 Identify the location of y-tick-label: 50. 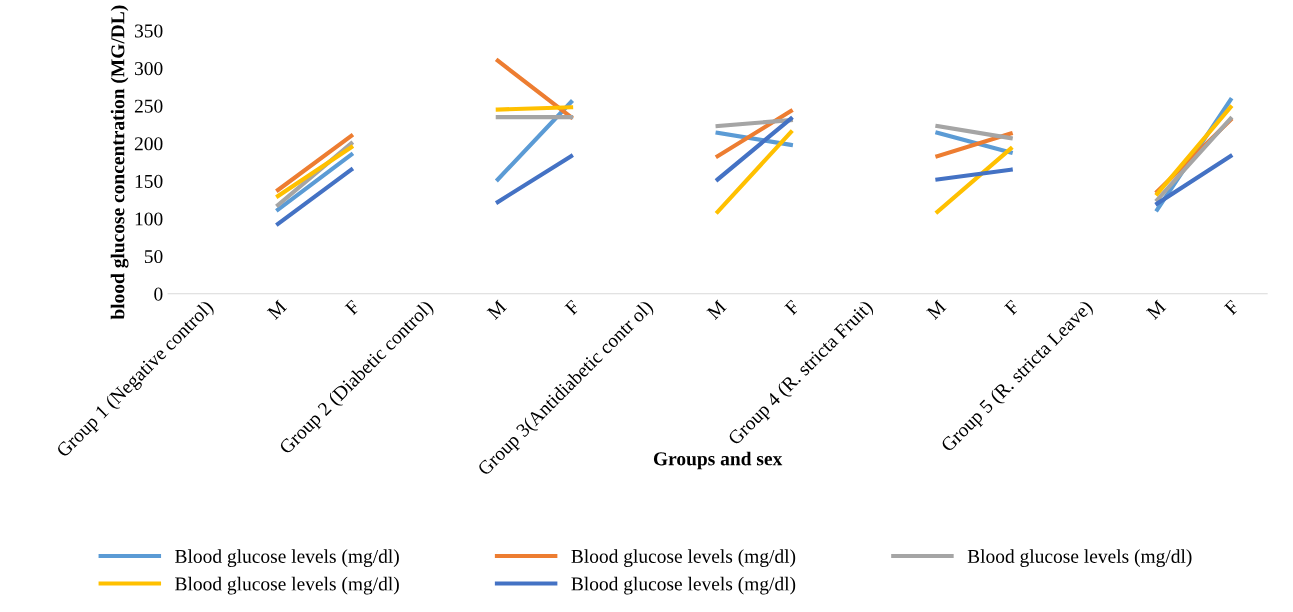
(153, 256).